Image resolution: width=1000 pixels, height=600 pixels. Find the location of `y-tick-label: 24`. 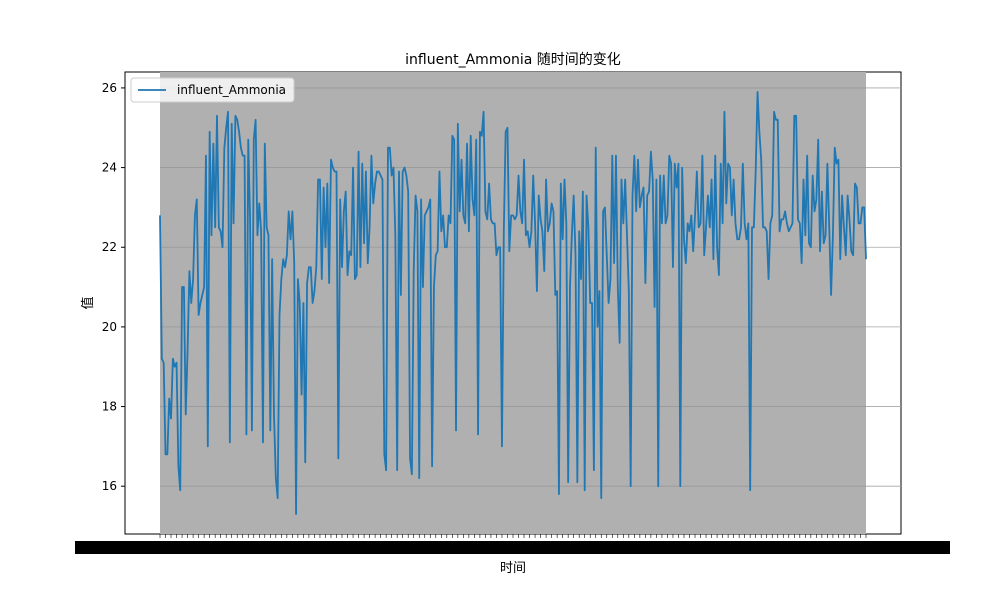

y-tick-label: 24 is located at coordinates (109, 168).